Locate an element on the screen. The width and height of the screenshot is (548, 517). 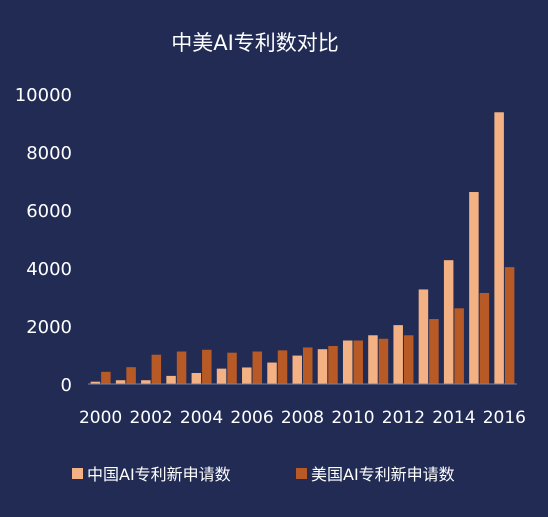
legend: 中国AI专利新申请数 美国AI专利新申请数 is located at coordinates (263, 474).